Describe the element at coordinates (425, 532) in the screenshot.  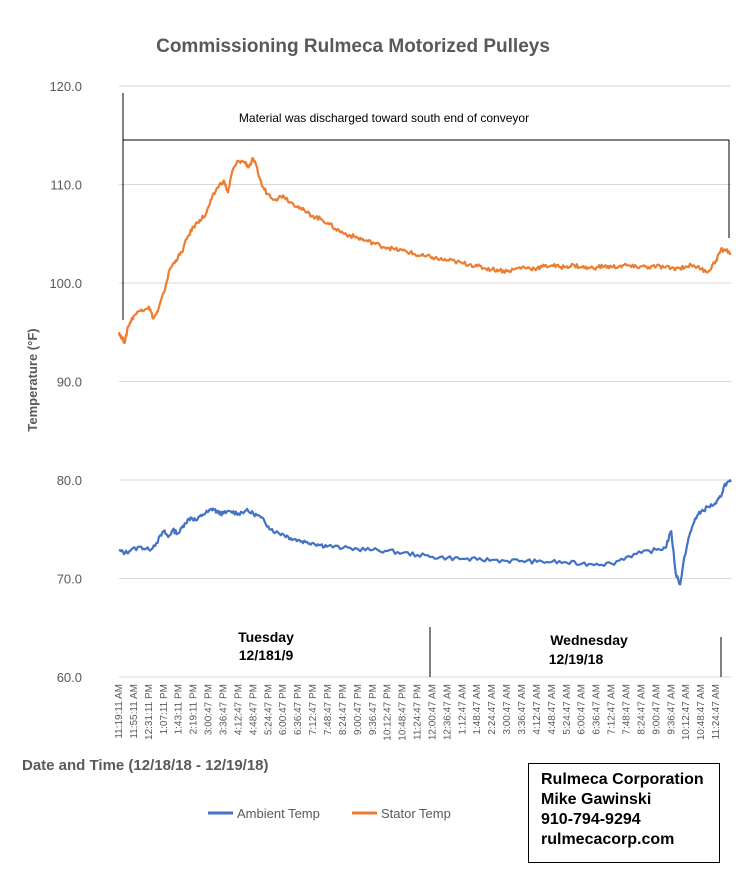
I see `ambient-temp-line` at that location.